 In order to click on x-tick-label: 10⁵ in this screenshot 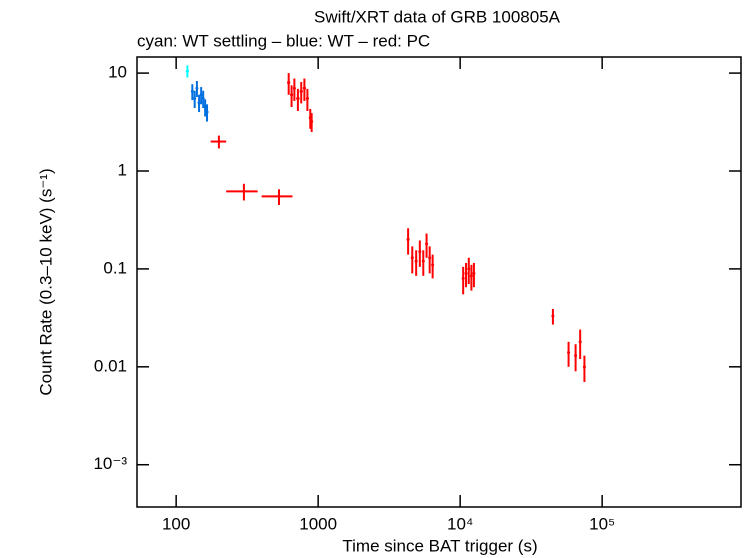, I will do `click(602, 523)`.